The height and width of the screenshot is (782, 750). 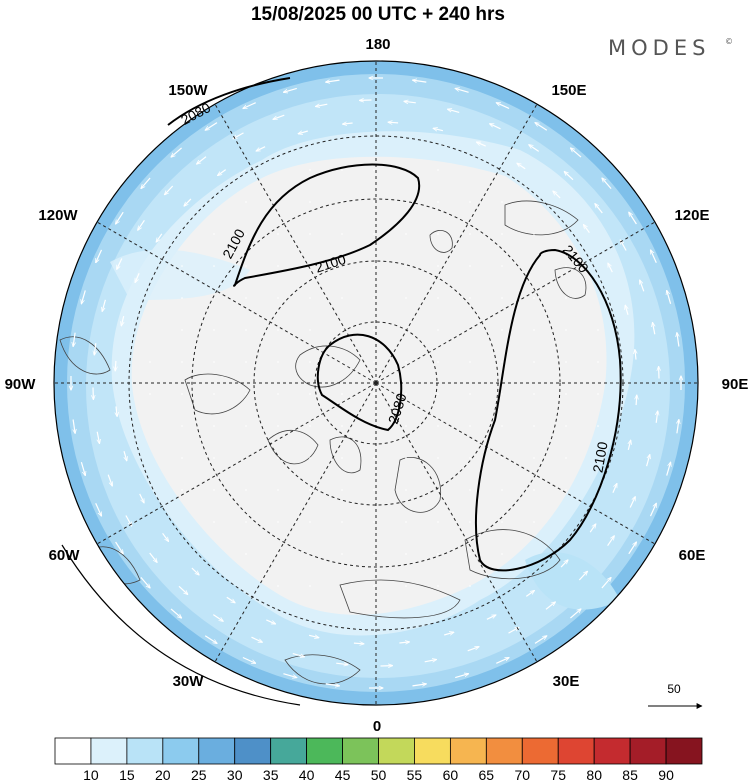 What do you see at coordinates (307, 774) in the screenshot?
I see `colorbar-tick-label: 40` at bounding box center [307, 774].